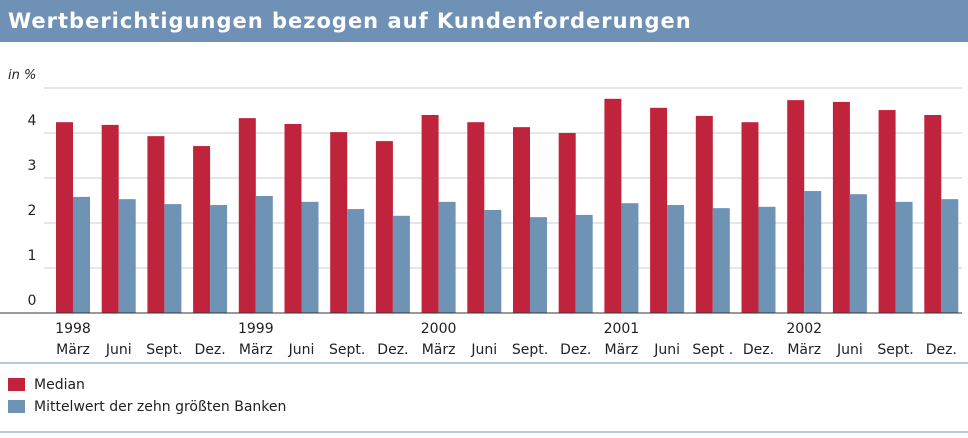 The height and width of the screenshot is (438, 968). I want to click on title-bar, so click(484, 21).